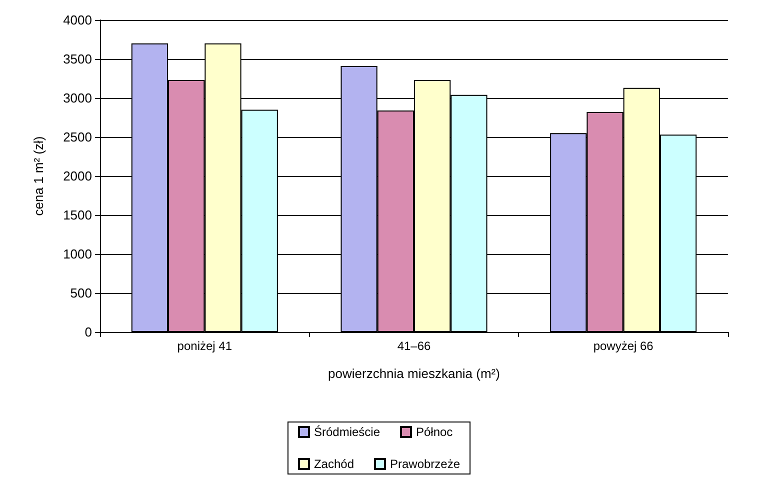  Describe the element at coordinates (77, 254) in the screenshot. I see `y-tick-label: 1000` at that location.